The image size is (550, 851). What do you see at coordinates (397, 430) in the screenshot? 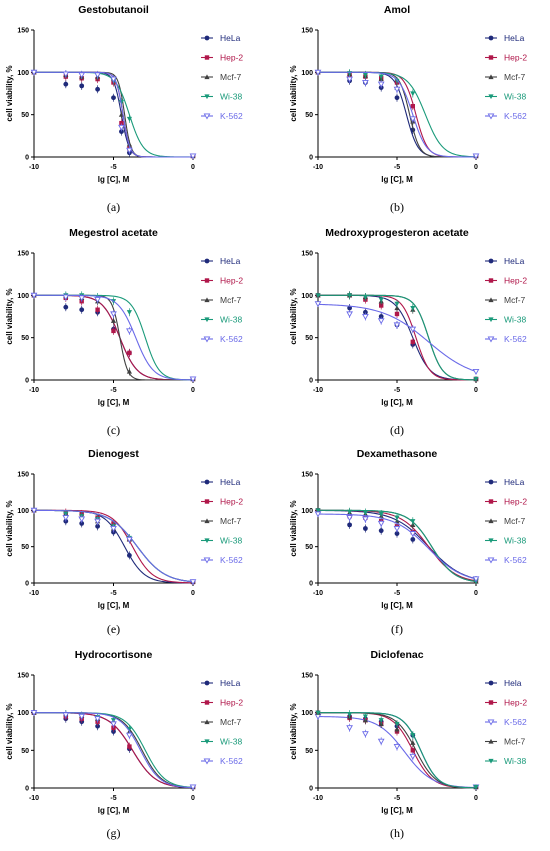
I see `panel-caption: (d)` at bounding box center [397, 430].